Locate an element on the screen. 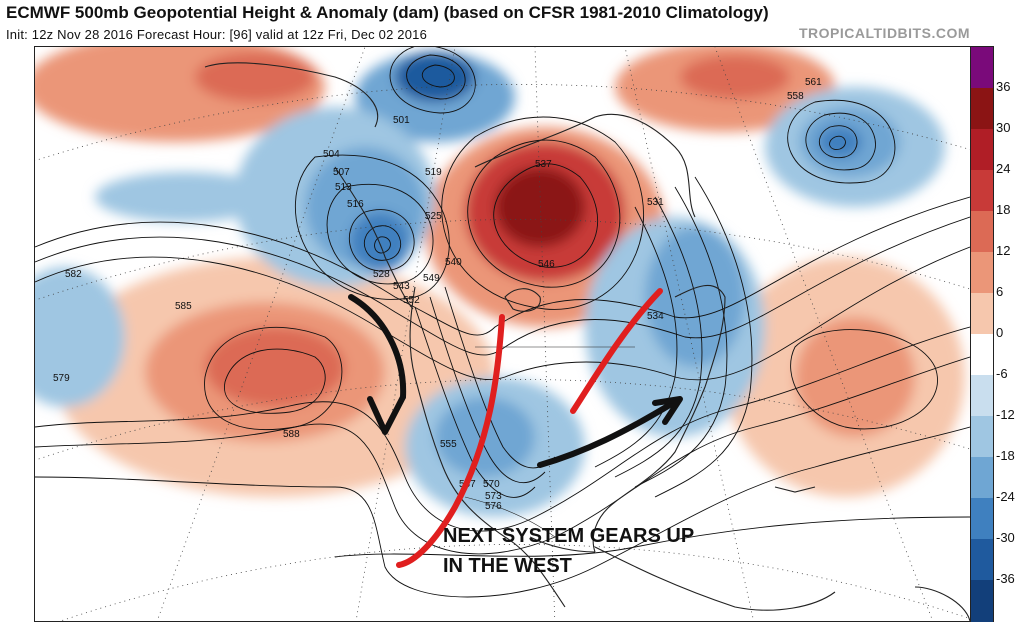 The height and width of the screenshot is (638, 1024). neg-anomaly-gulfak-core is located at coordinates (380, 242).